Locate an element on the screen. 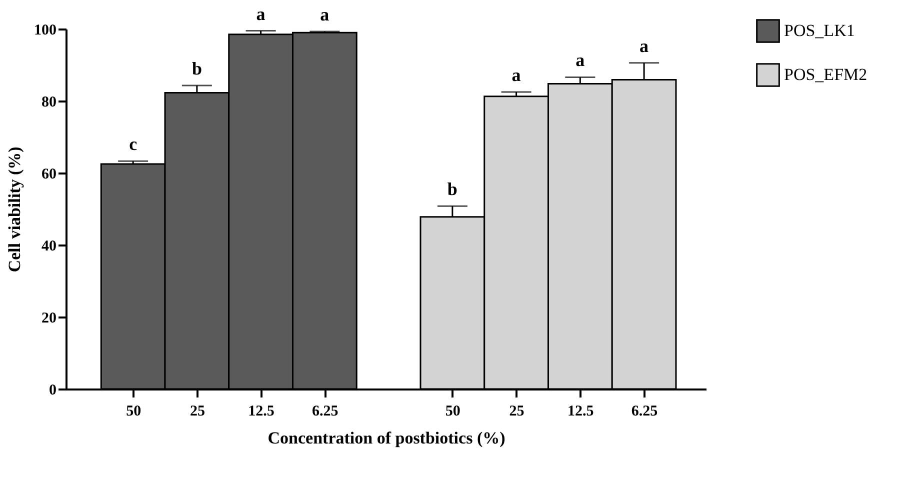 The height and width of the screenshot is (477, 919). data-label: c is located at coordinates (133, 144).